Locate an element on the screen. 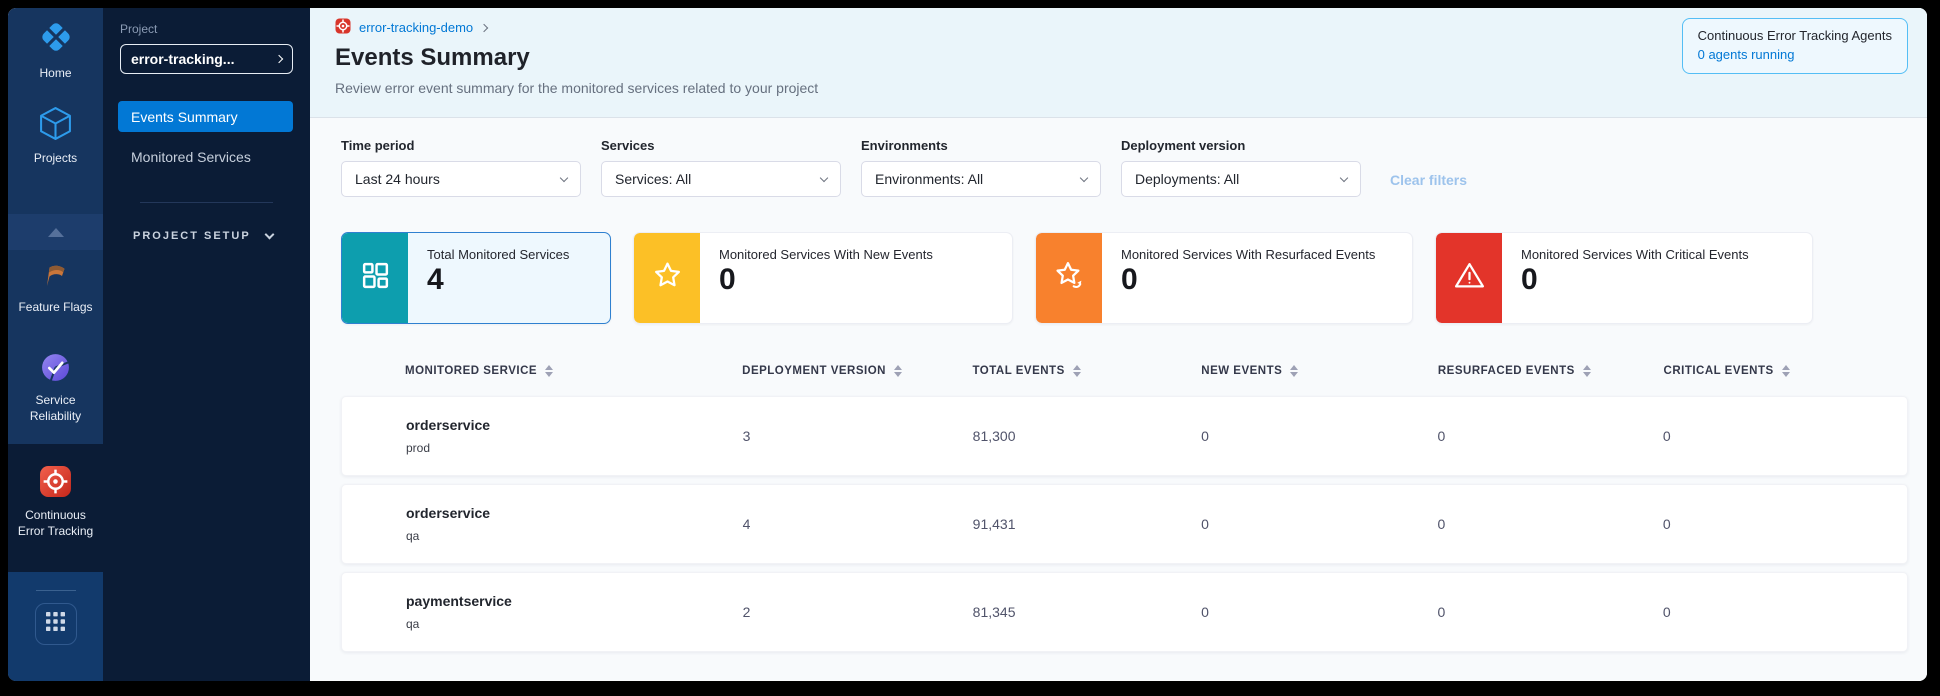 Image resolution: width=1940 pixels, height=696 pixels. filter-value: Environments: All is located at coordinates (929, 179).